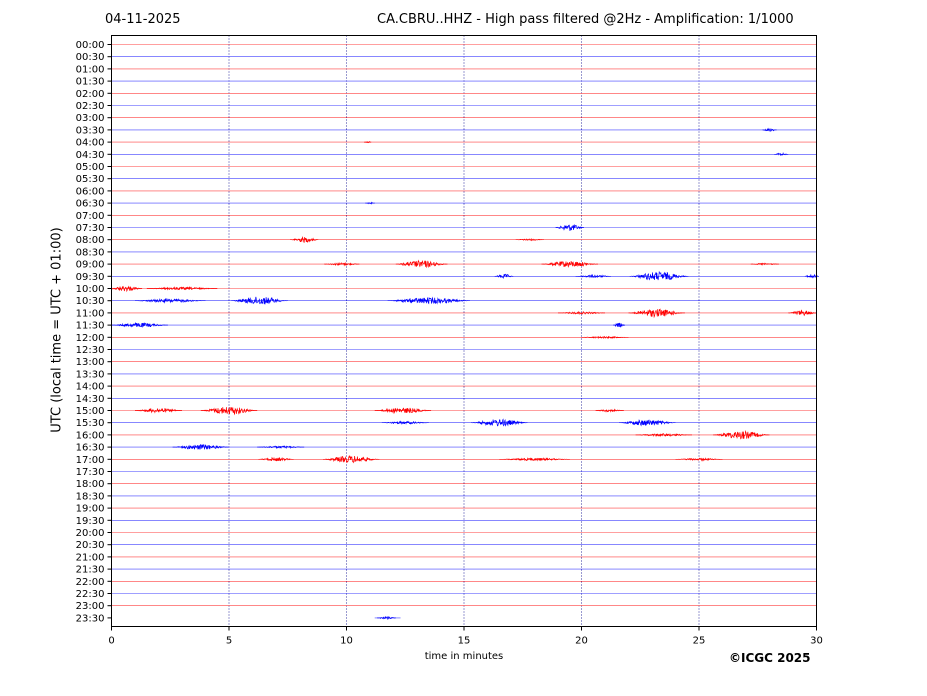  What do you see at coordinates (90, 472) in the screenshot?
I see `ytick-label: 17:30` at bounding box center [90, 472].